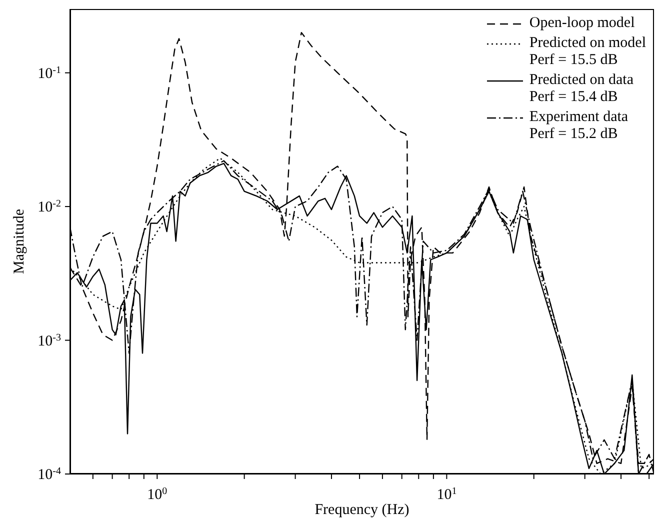 This screenshot has height=521, width=667. I want to click on x-tick-label: 10$^{0}$, so click(157, 494).